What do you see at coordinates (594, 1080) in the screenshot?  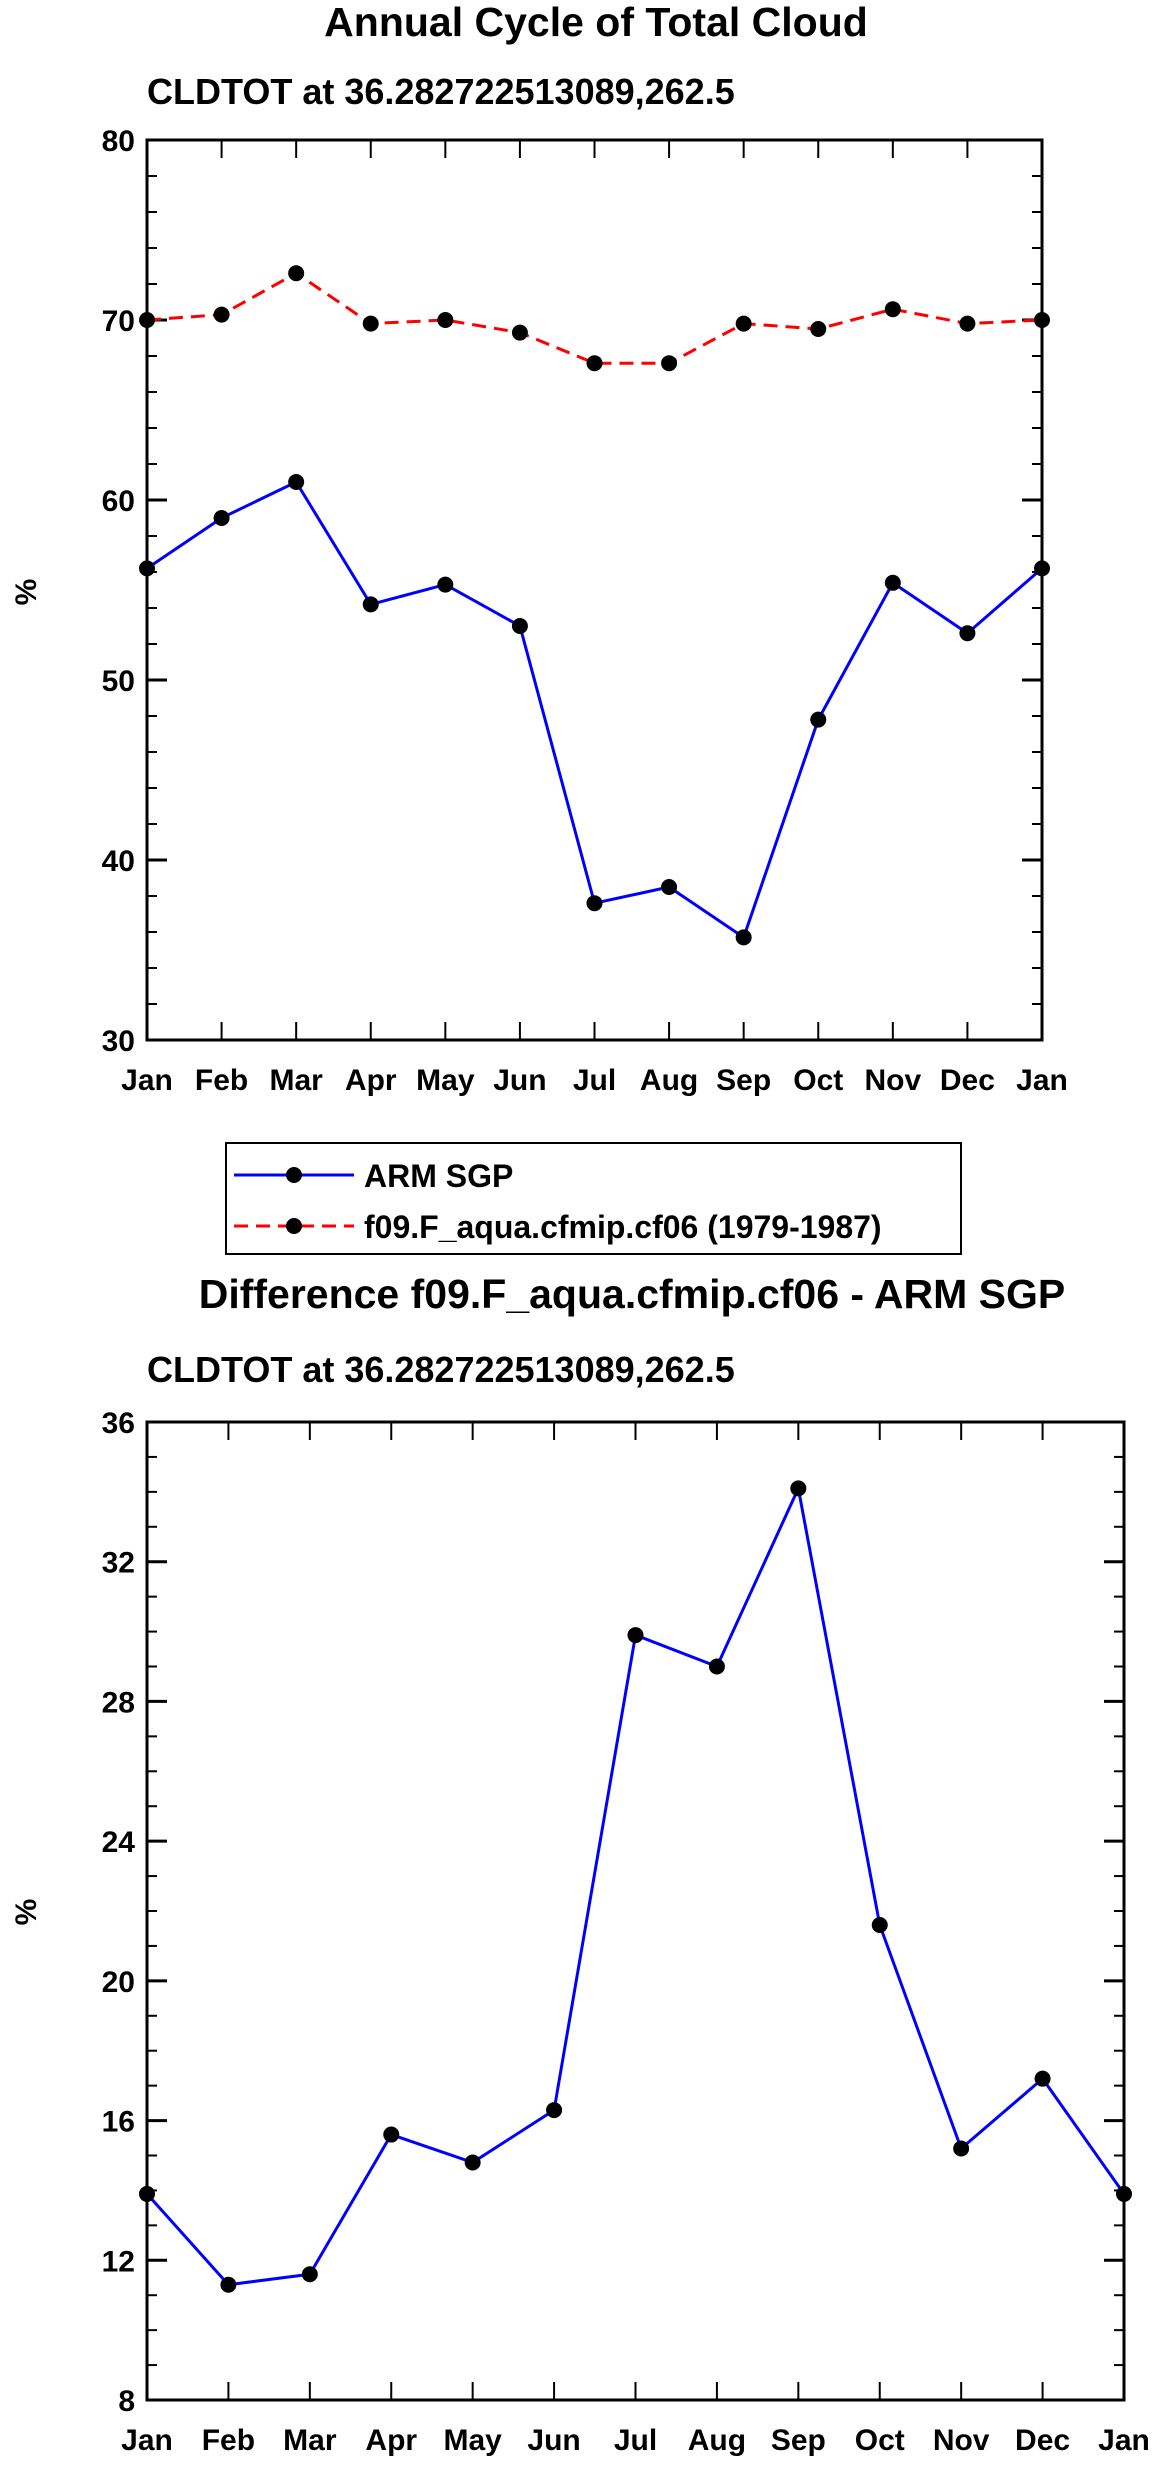 I see `chart1-xtick-label: Jul` at bounding box center [594, 1080].